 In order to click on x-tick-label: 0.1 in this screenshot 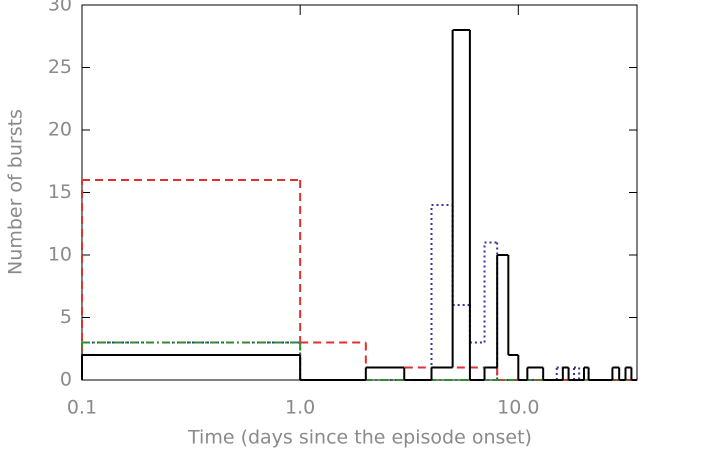, I will do `click(82, 408)`.